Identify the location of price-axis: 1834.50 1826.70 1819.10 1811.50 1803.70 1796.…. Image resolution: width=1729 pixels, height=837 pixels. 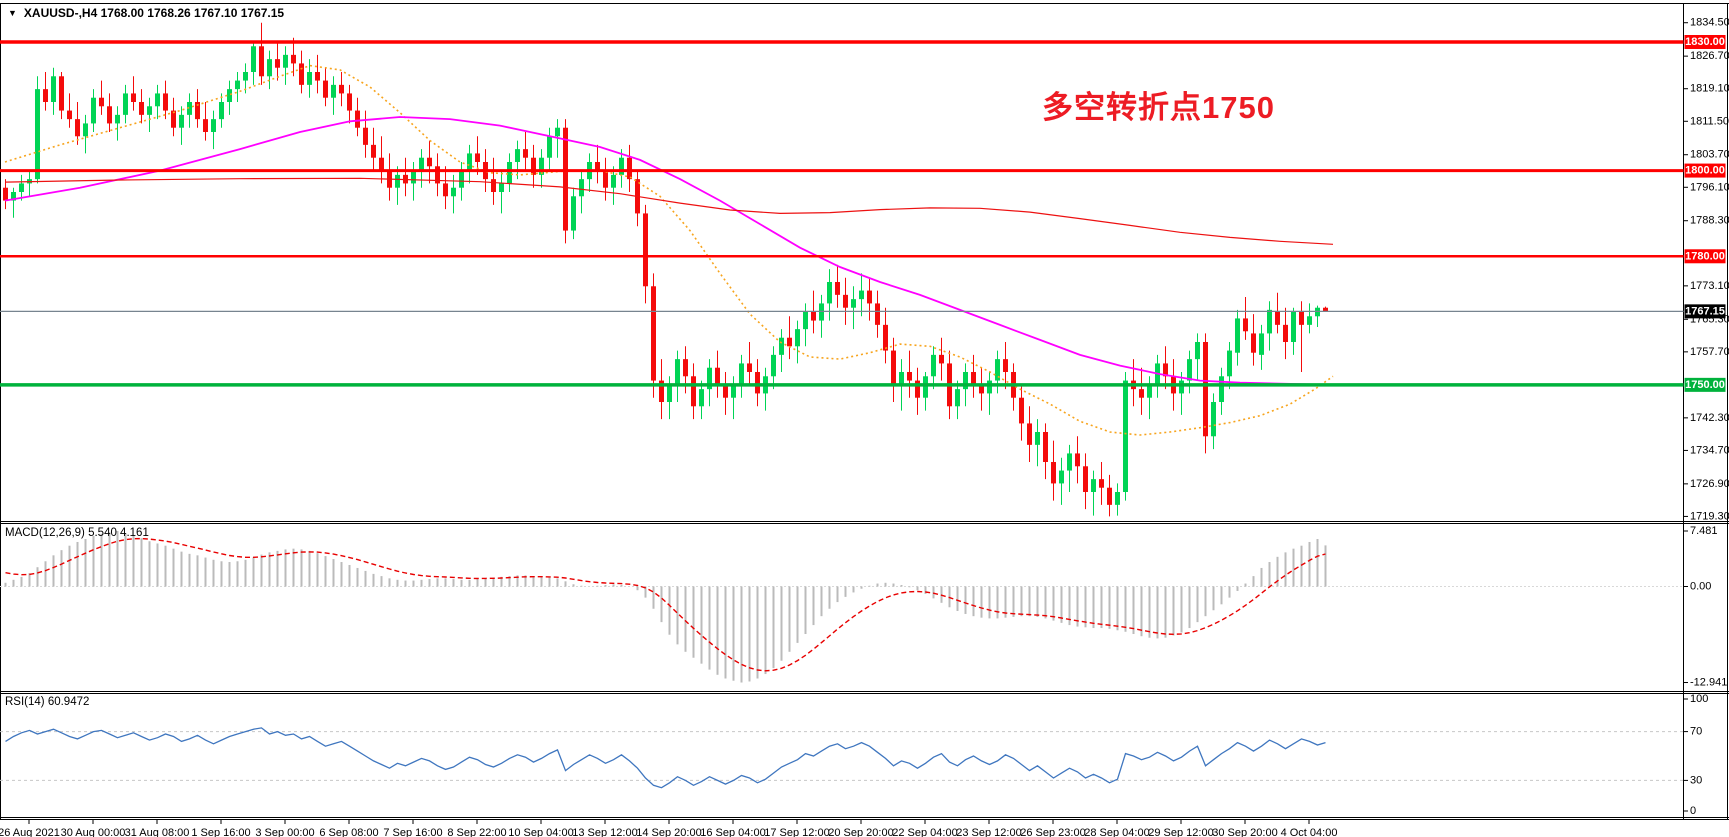
(1706, 269).